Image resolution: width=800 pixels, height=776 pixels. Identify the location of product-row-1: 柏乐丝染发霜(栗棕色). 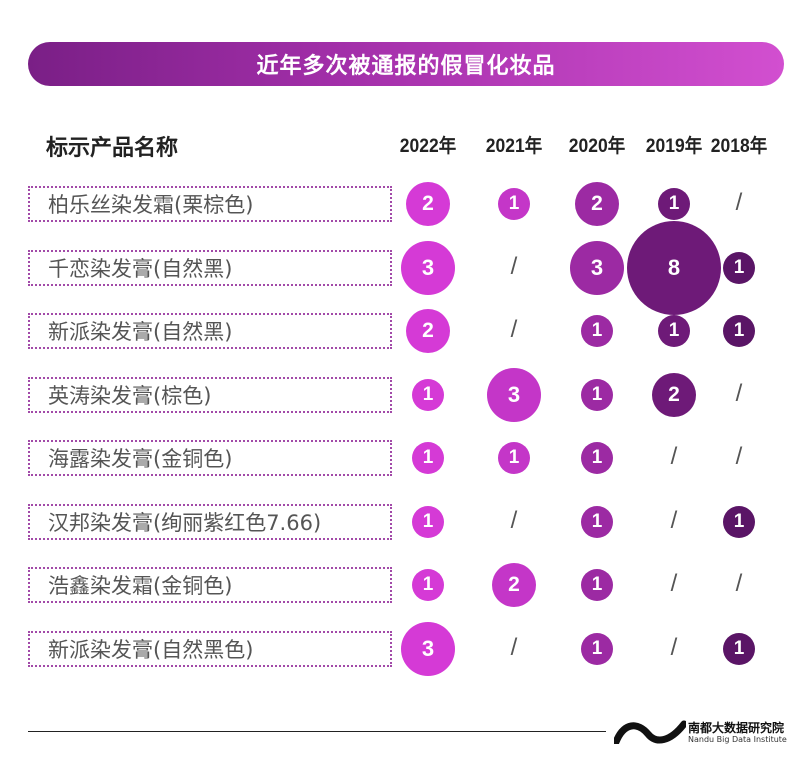
(210, 204).